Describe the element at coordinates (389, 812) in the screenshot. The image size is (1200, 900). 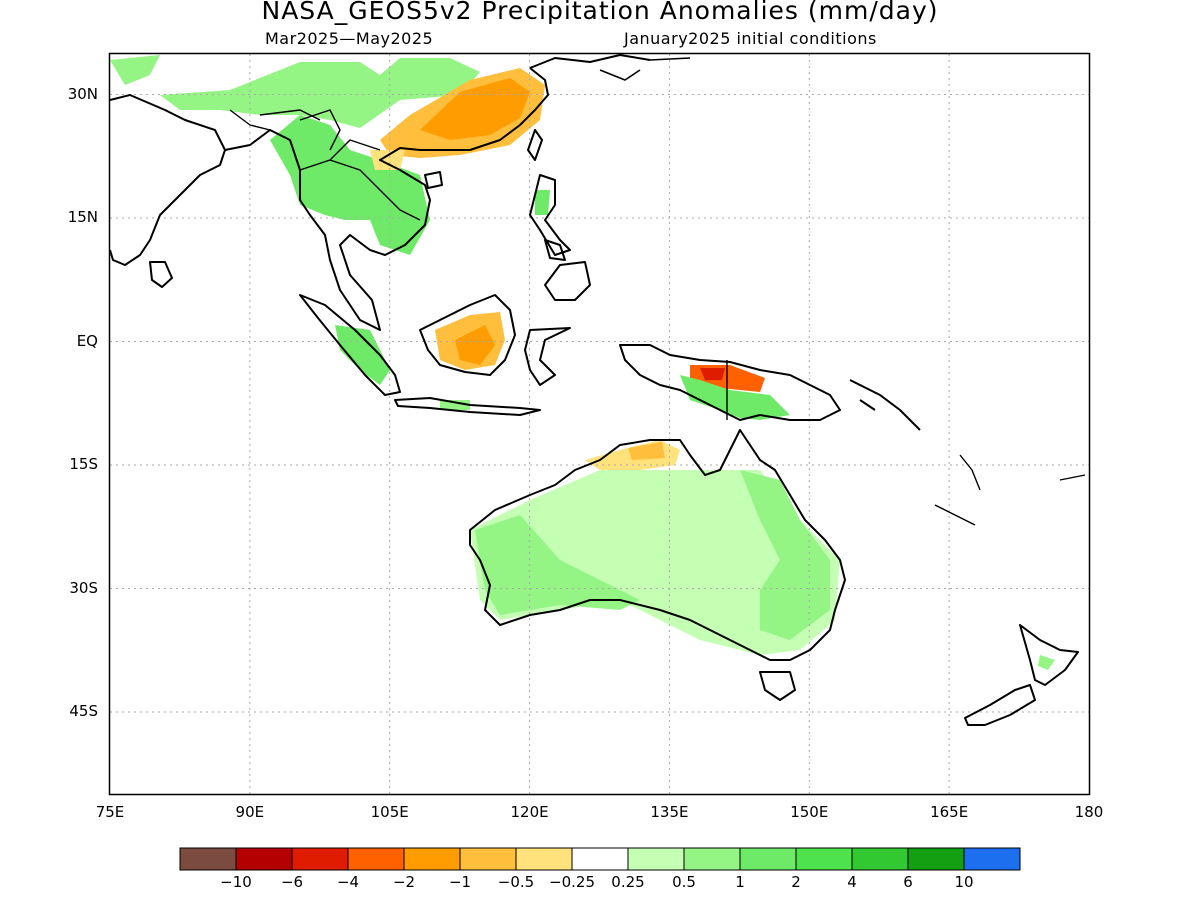
I see `longitude-label: 105E` at that location.